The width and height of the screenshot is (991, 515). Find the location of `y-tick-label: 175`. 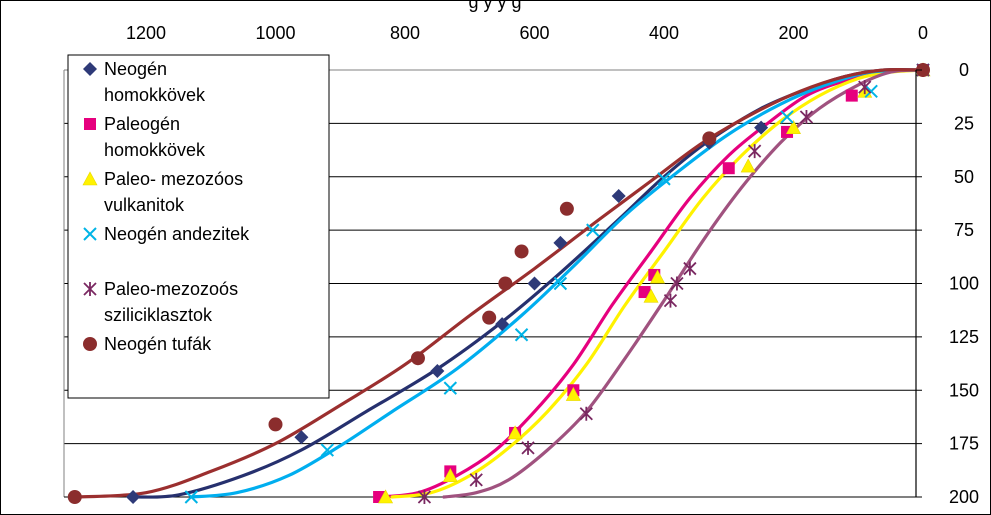

y-tick-label: 175 is located at coordinates (964, 444).